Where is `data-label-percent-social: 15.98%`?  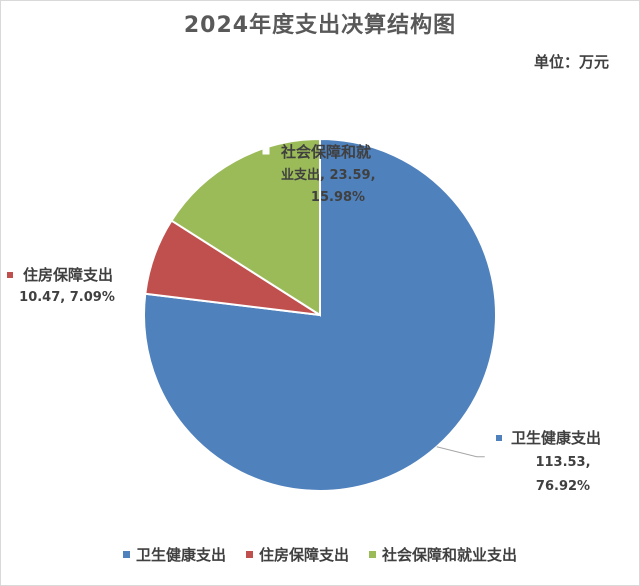
data-label-percent-social: 15.98% is located at coordinates (338, 197).